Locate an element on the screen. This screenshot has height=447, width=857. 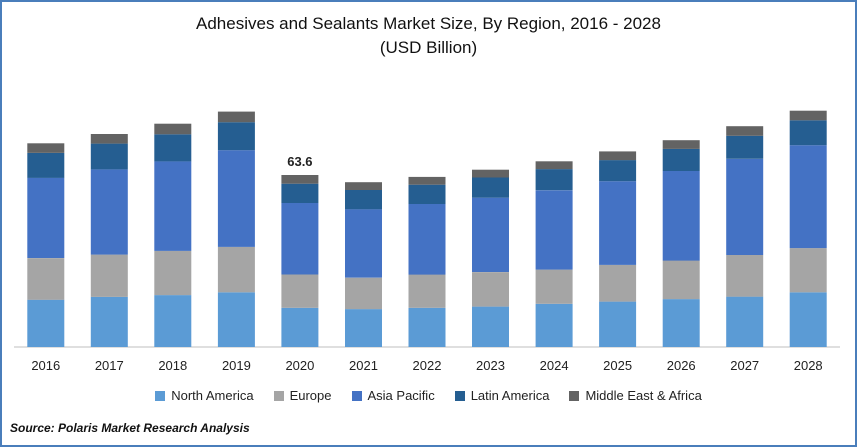
bar-segment-2027-latin-america is located at coordinates (745, 147).